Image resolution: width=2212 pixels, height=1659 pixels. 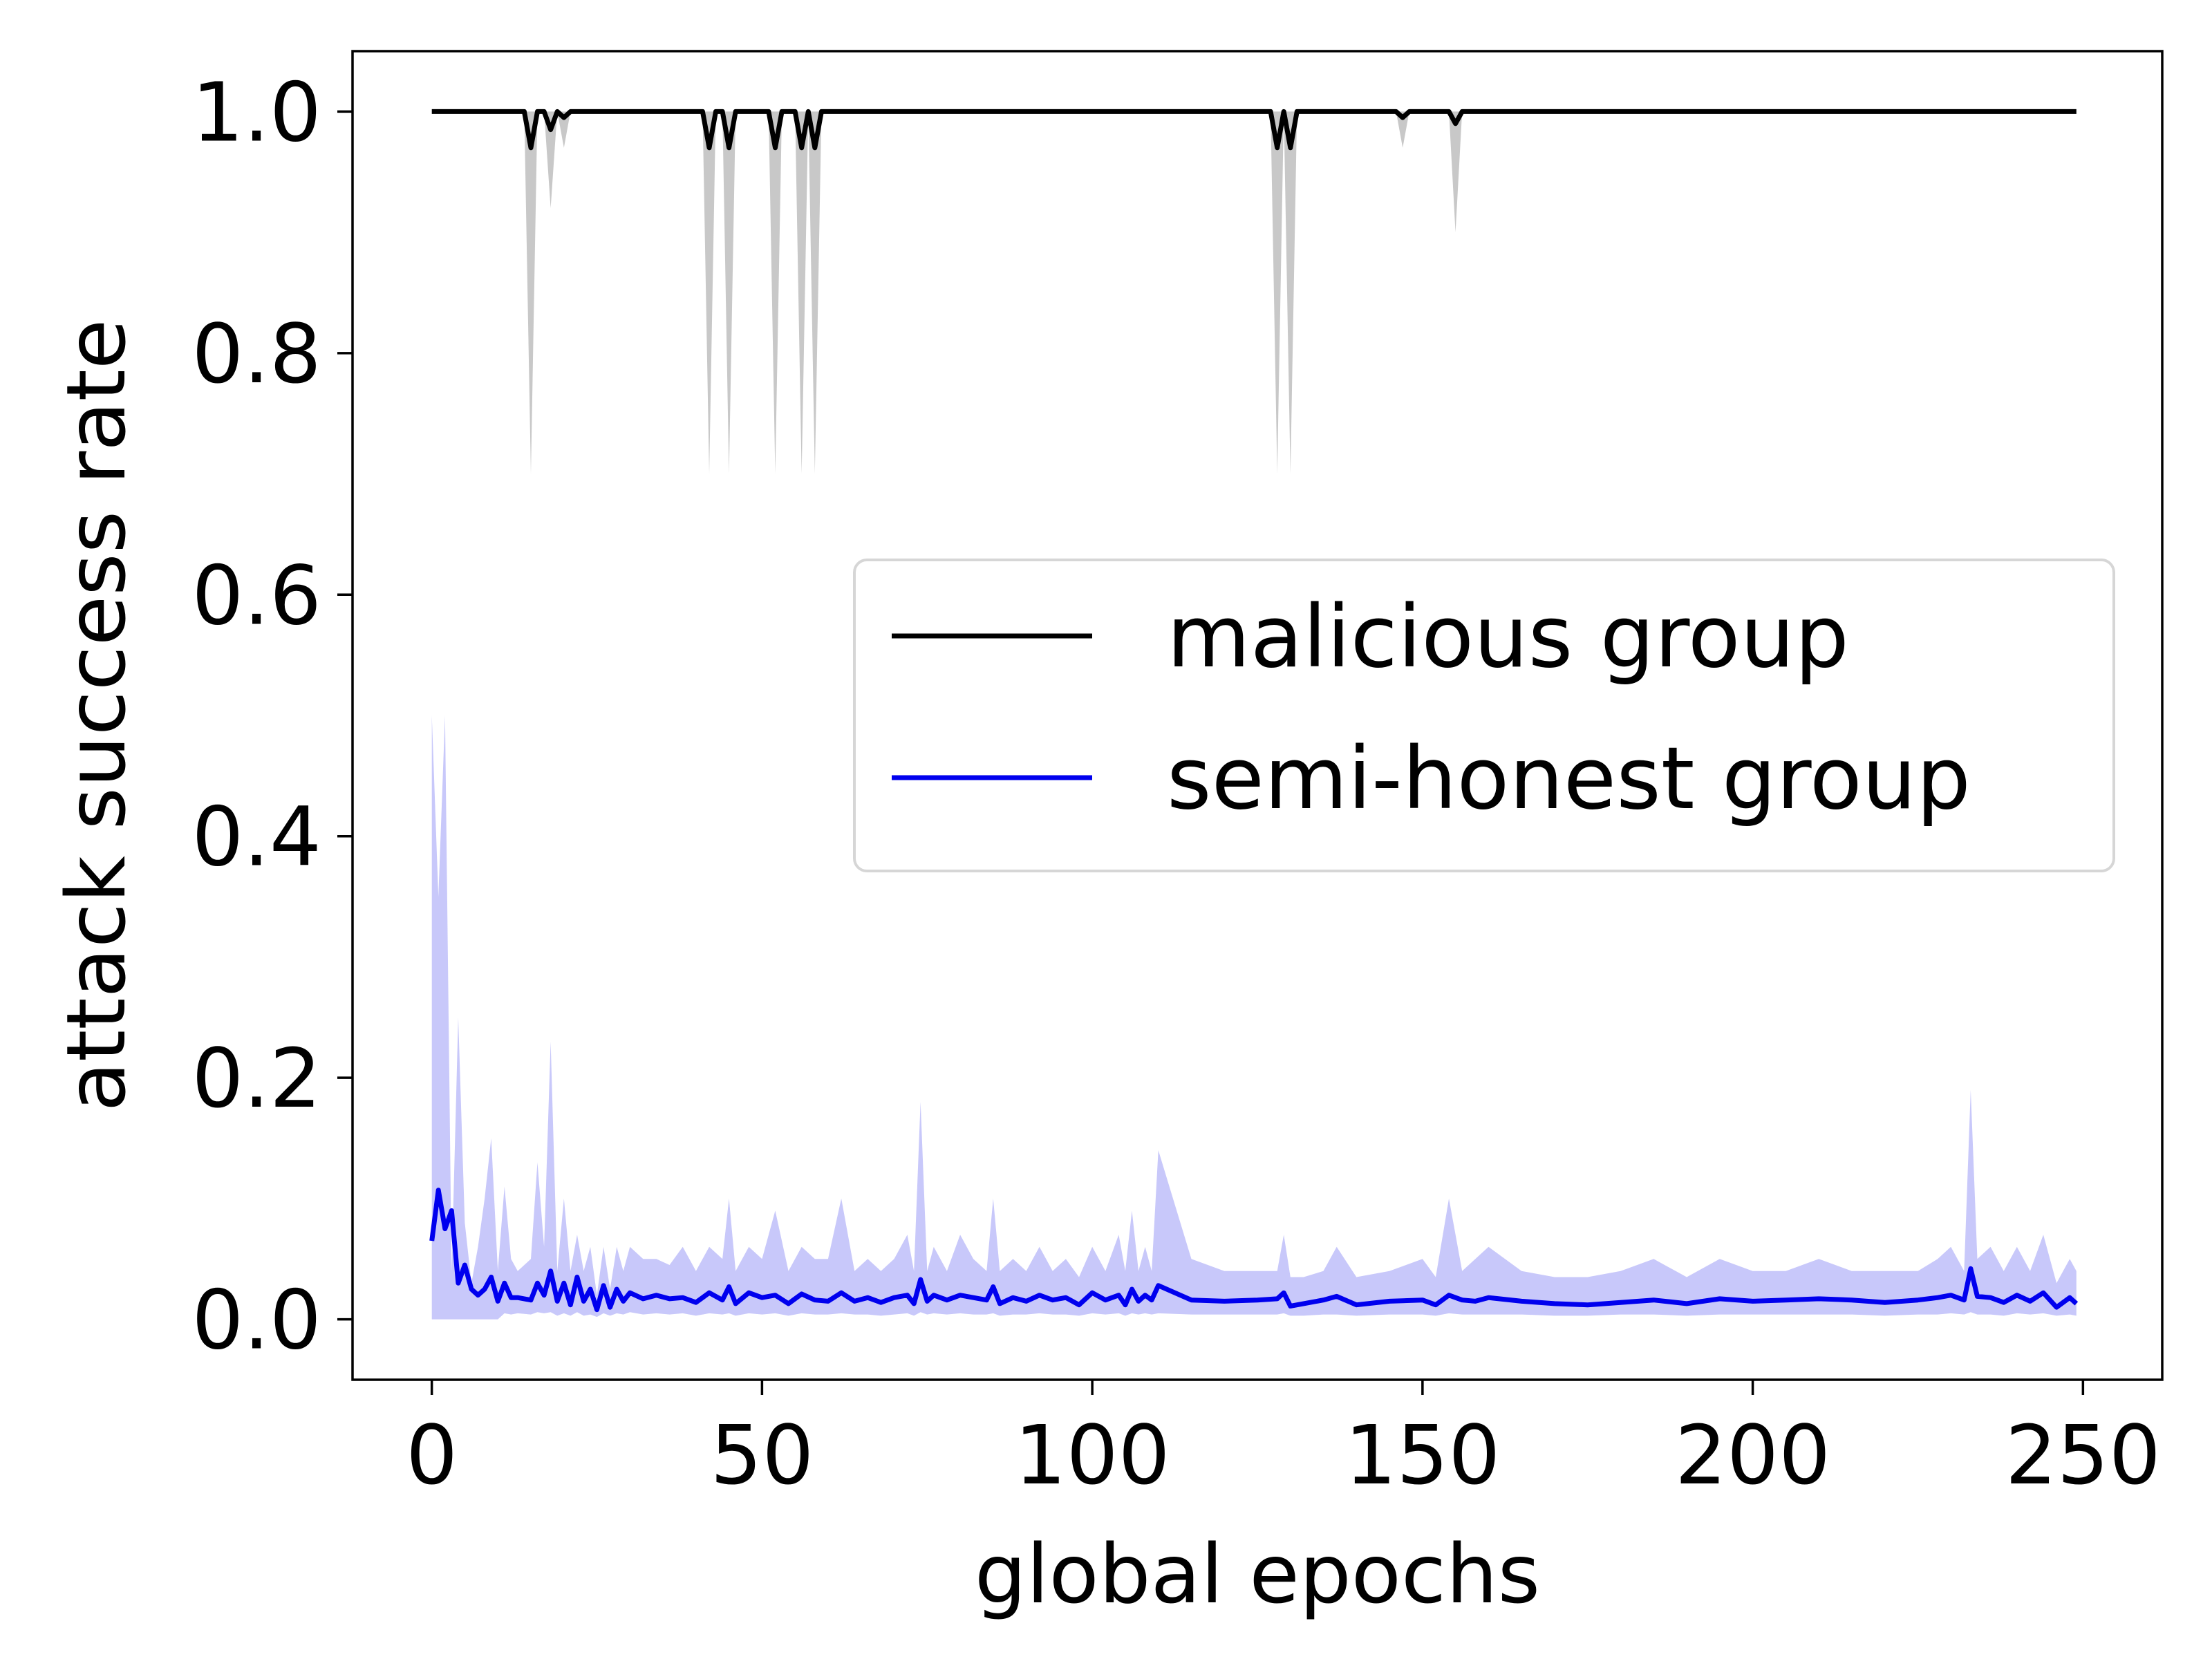 I want to click on legend: malicious group semi-honest group, so click(x=1484, y=716).